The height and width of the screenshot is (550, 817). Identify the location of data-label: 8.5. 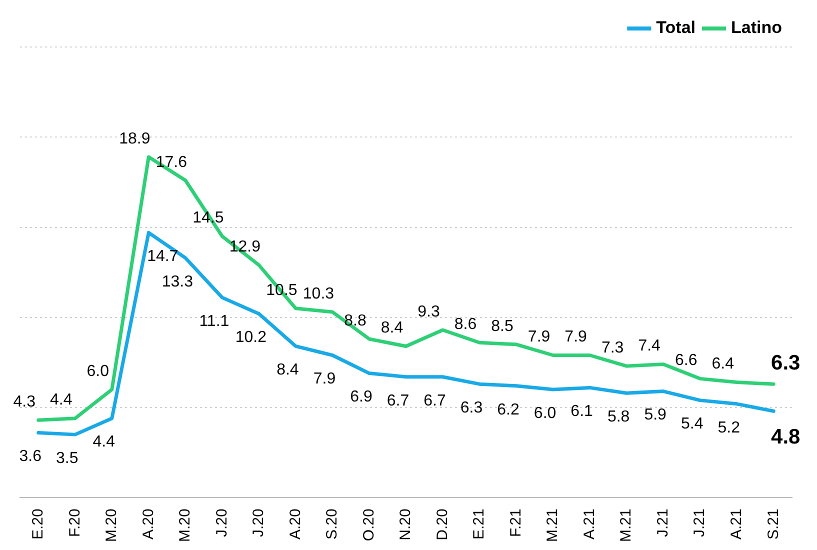
(502, 326).